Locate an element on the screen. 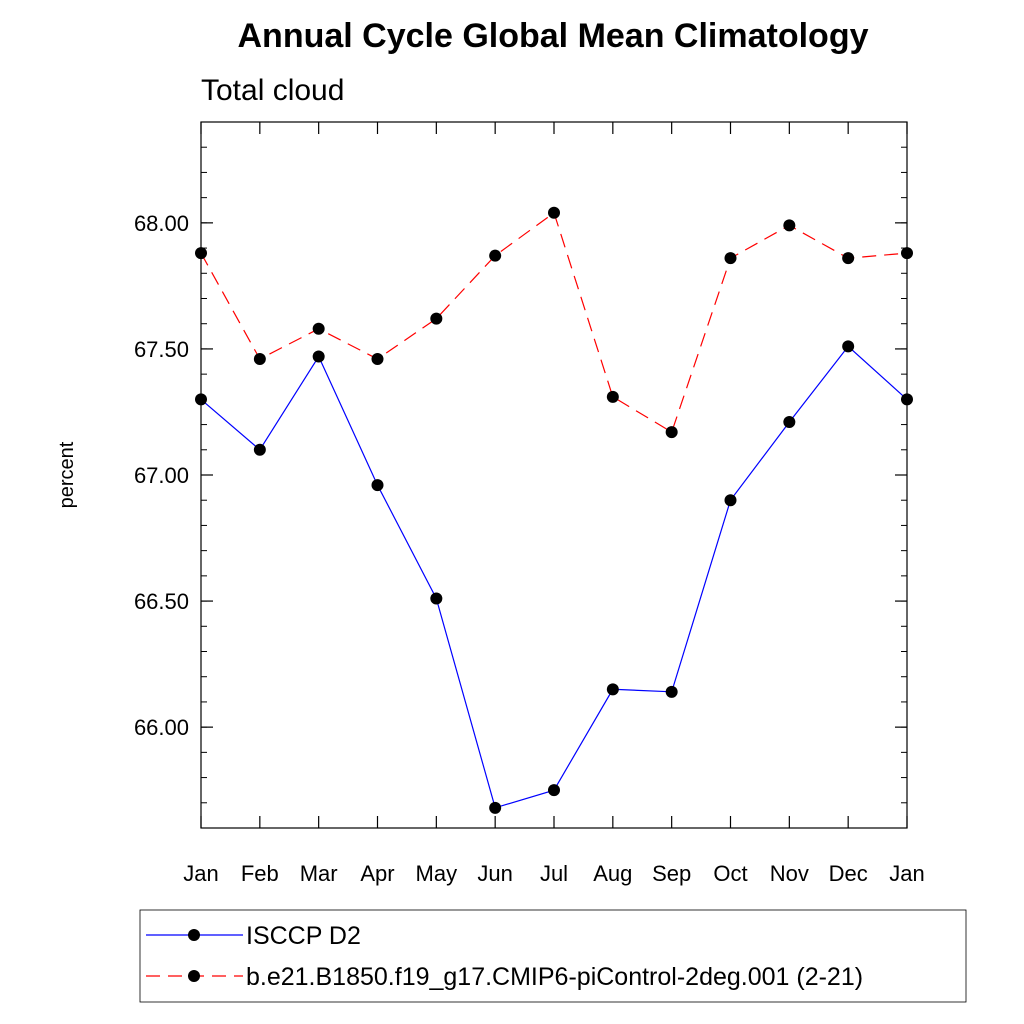 The height and width of the screenshot is (1024, 1024). chart-title: Annual Cycle Global Mean Climatology is located at coordinates (553, 36).